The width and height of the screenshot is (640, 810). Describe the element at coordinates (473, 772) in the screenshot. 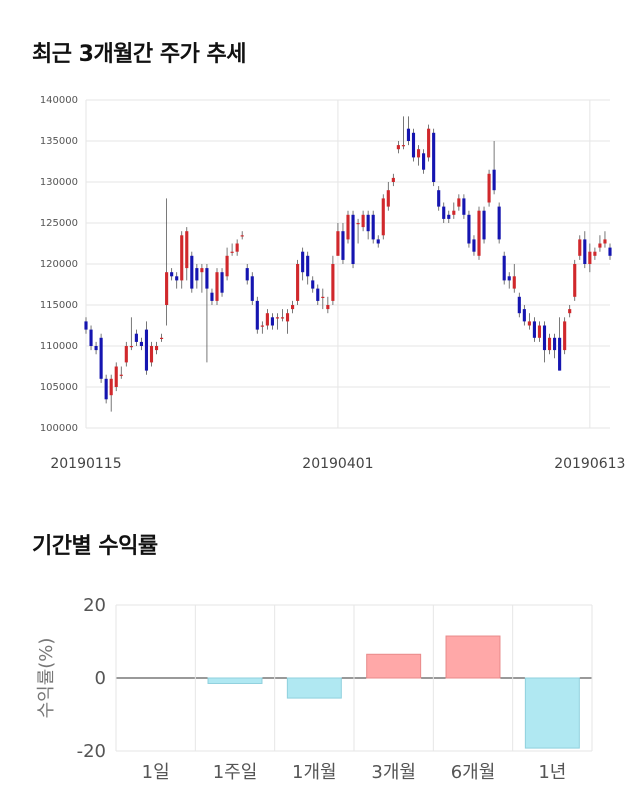

I see `returns-x-tick-label: 6개월` at that location.